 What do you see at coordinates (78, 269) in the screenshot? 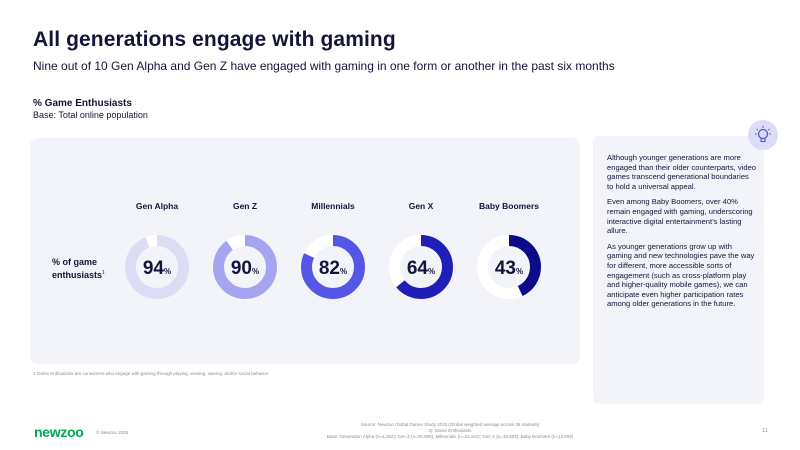
I see `row-label: % of game enthusiasts1` at bounding box center [78, 269].